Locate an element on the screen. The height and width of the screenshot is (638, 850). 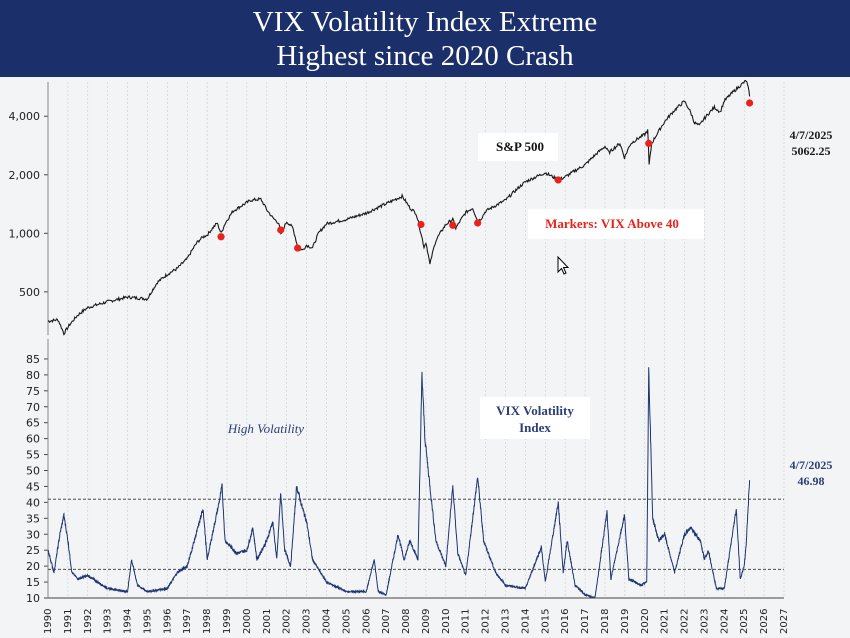
x-tick-label: 1998 is located at coordinates (207, 621).